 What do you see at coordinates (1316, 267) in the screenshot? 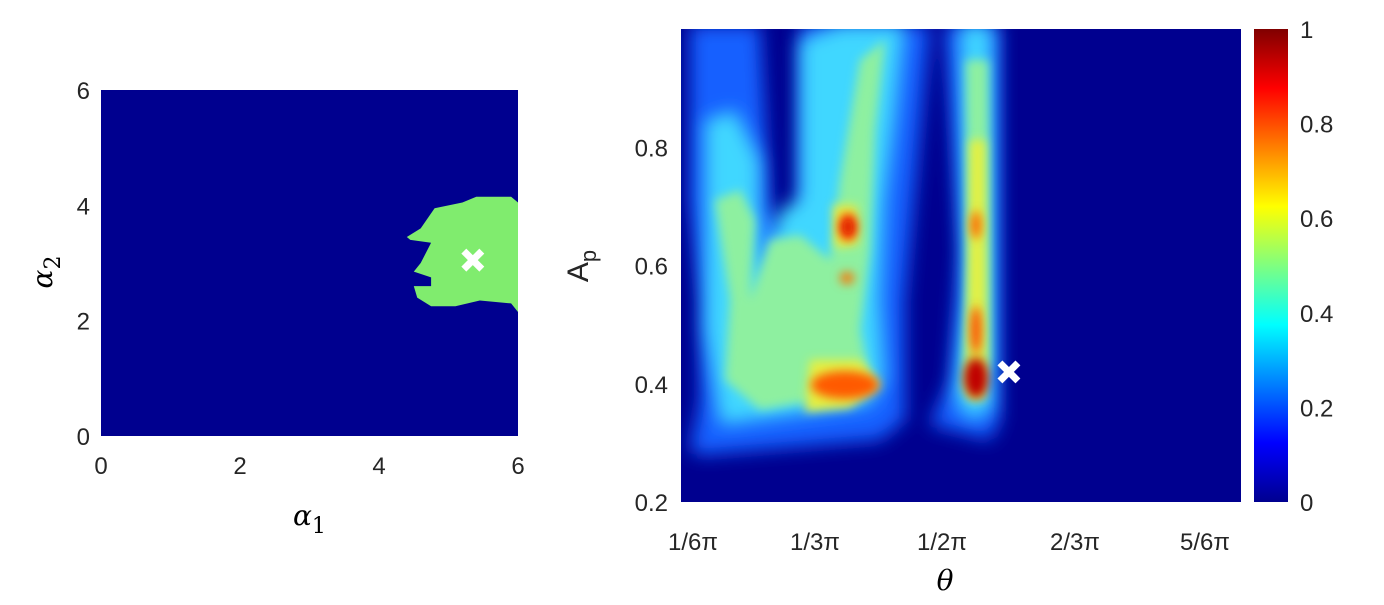
I see `colorbar-ticks: 0 0.2 0.4 0.6 0.8 1` at bounding box center [1316, 267].